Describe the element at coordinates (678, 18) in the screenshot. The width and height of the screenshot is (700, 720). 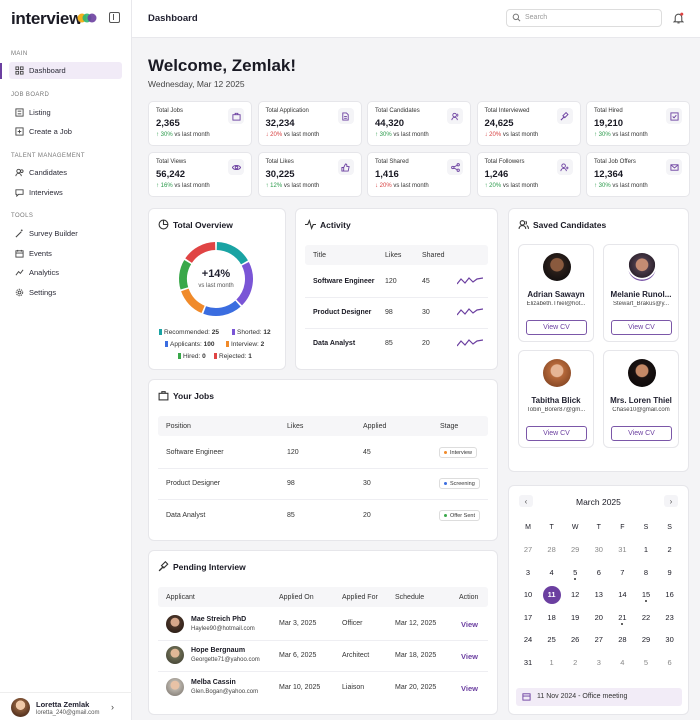
I see `bell-icon` at that location.